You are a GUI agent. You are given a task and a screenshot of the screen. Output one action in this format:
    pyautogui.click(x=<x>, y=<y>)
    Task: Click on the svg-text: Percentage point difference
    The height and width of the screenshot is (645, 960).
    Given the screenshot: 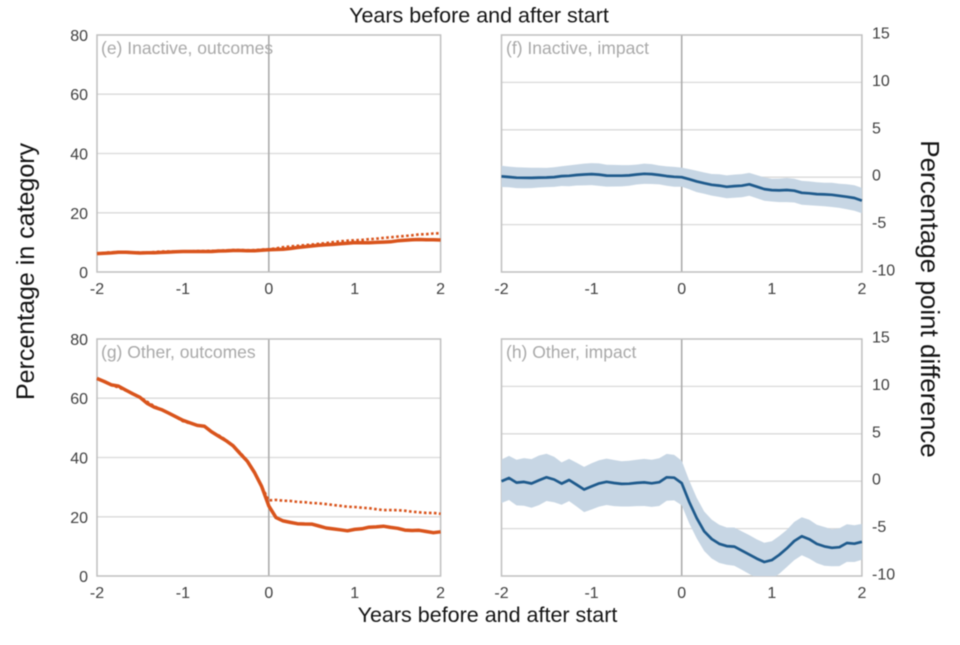 What is the action you would take?
    pyautogui.click(x=930, y=299)
    